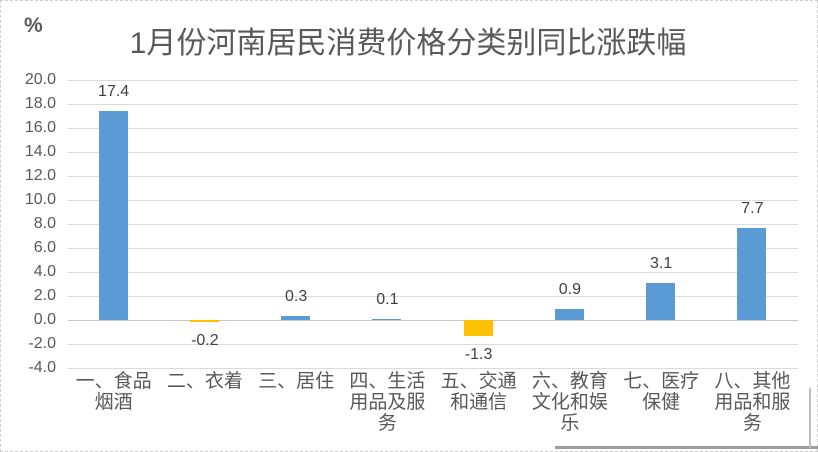  What do you see at coordinates (661, 263) in the screenshot?
I see `data-label: 3.1` at bounding box center [661, 263].